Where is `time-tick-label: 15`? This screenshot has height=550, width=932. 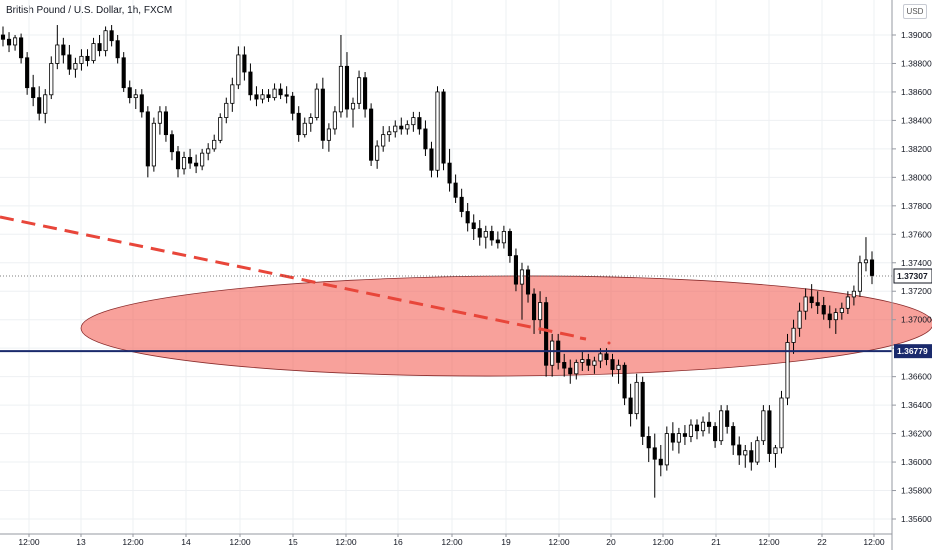 time-tick-label: 15 is located at coordinates (293, 542).